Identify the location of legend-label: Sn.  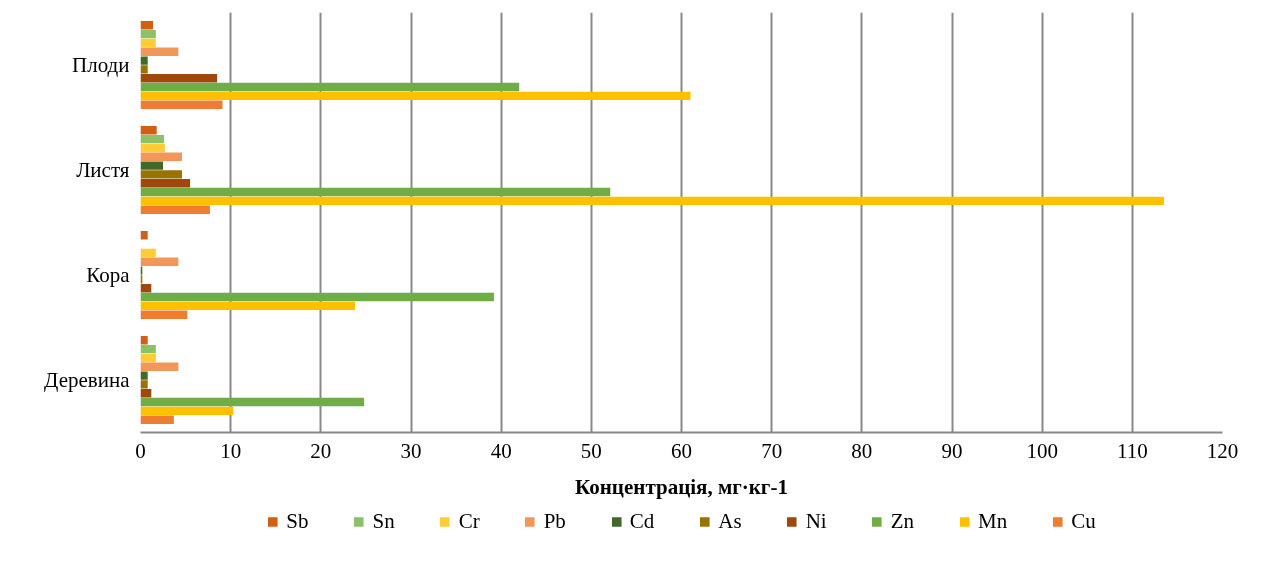
(383, 521).